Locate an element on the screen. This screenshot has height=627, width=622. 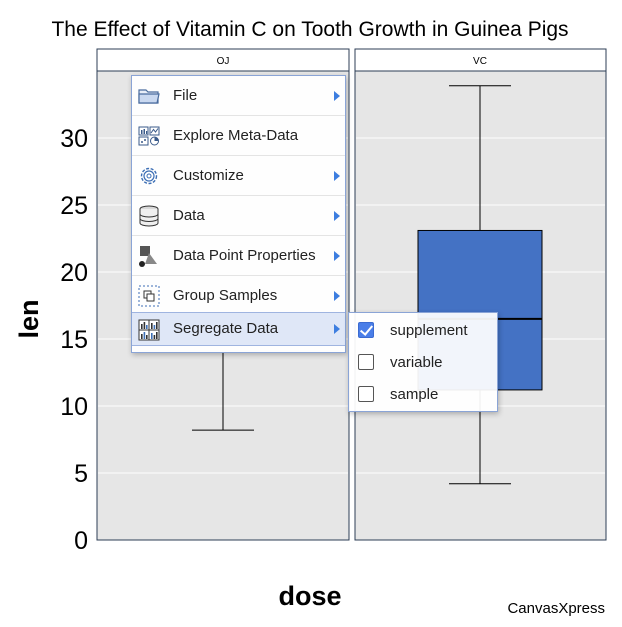
y-tick-label: 0 is located at coordinates (81, 541).